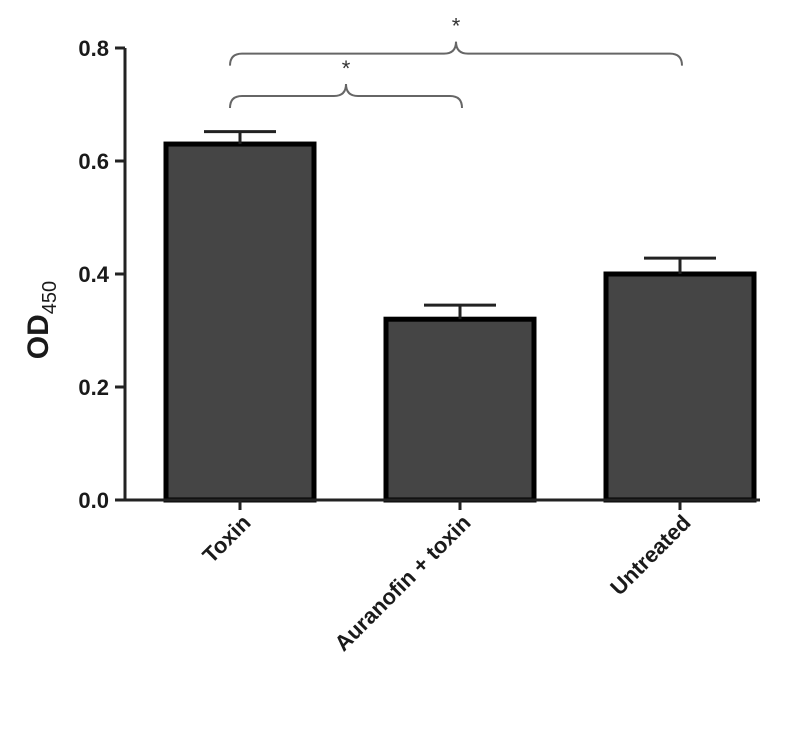 The height and width of the screenshot is (747, 800). I want to click on y-axis-title-subscript: 450, so click(50, 297).